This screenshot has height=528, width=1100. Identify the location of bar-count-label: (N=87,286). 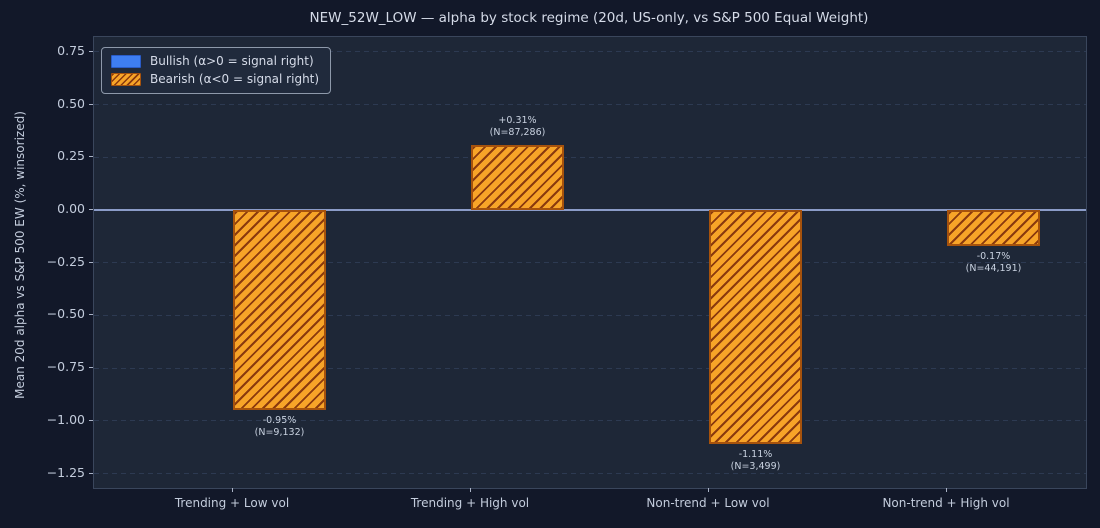
(517, 132).